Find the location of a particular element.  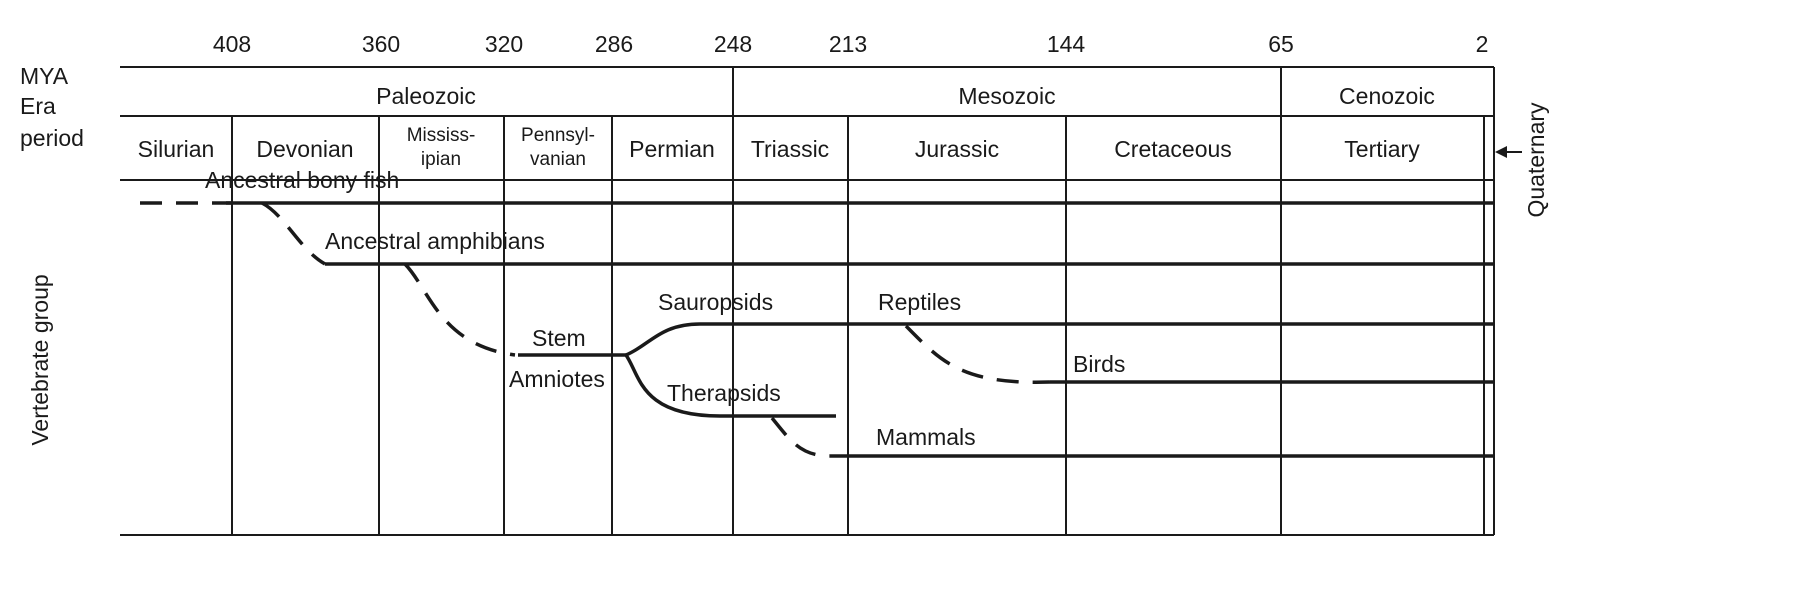

era-paleozoic: Paleozoic is located at coordinates (426, 96).